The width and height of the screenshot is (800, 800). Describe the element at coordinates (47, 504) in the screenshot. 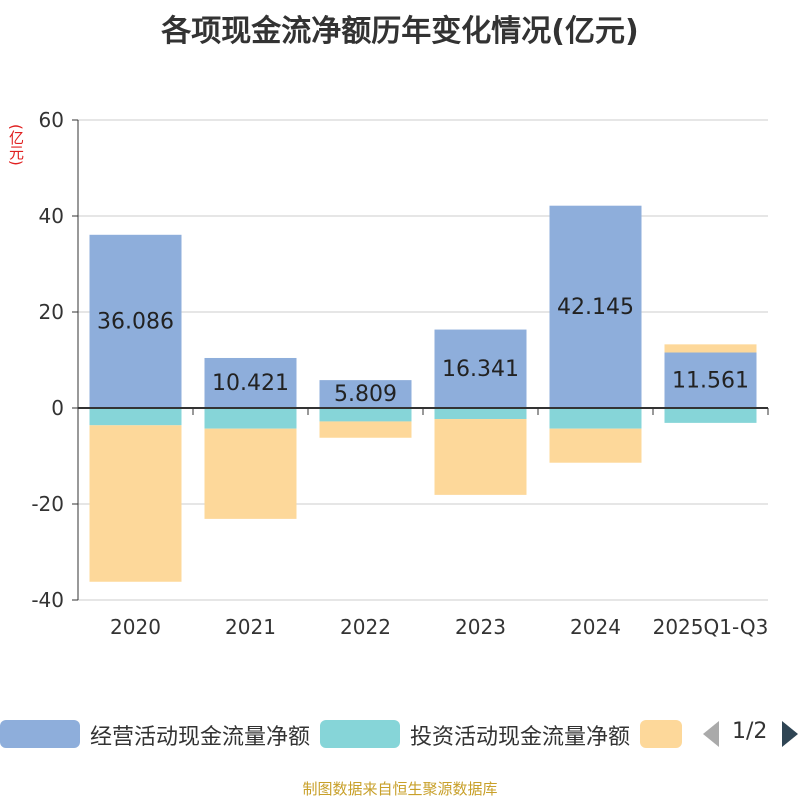

I see `y-tick-label: -20` at that location.